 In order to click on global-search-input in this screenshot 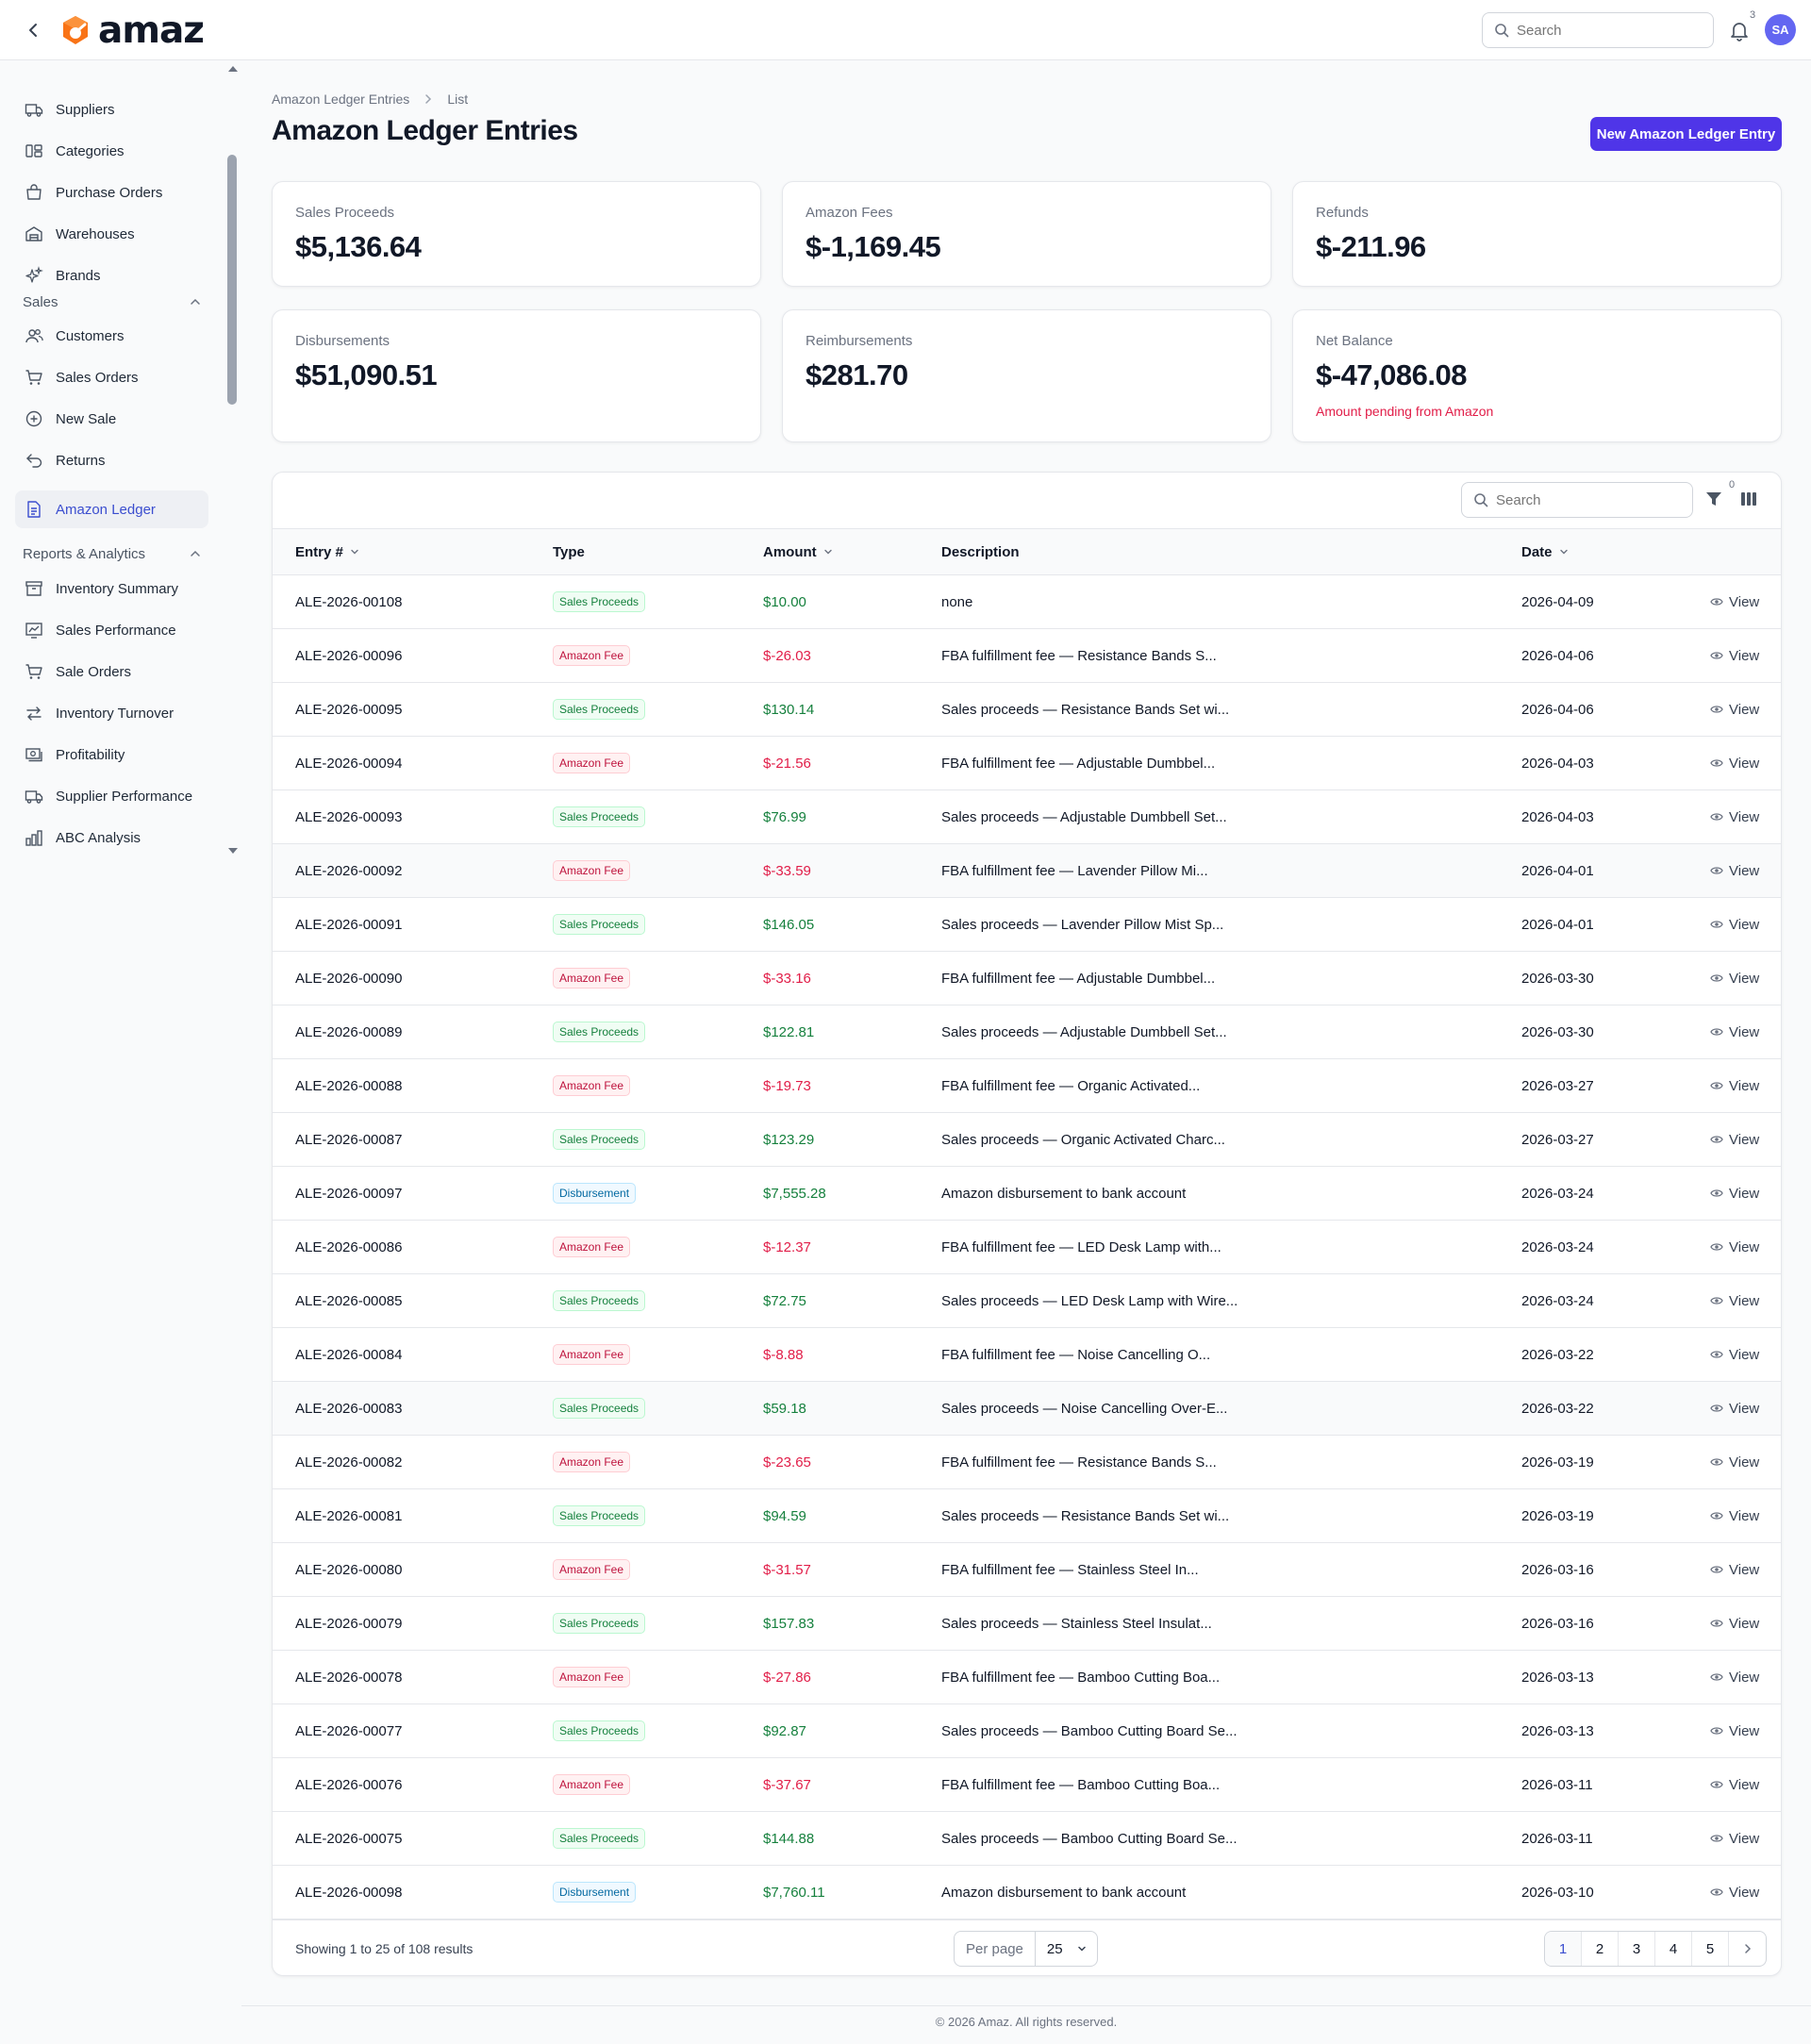, I will do `click(1606, 30)`.